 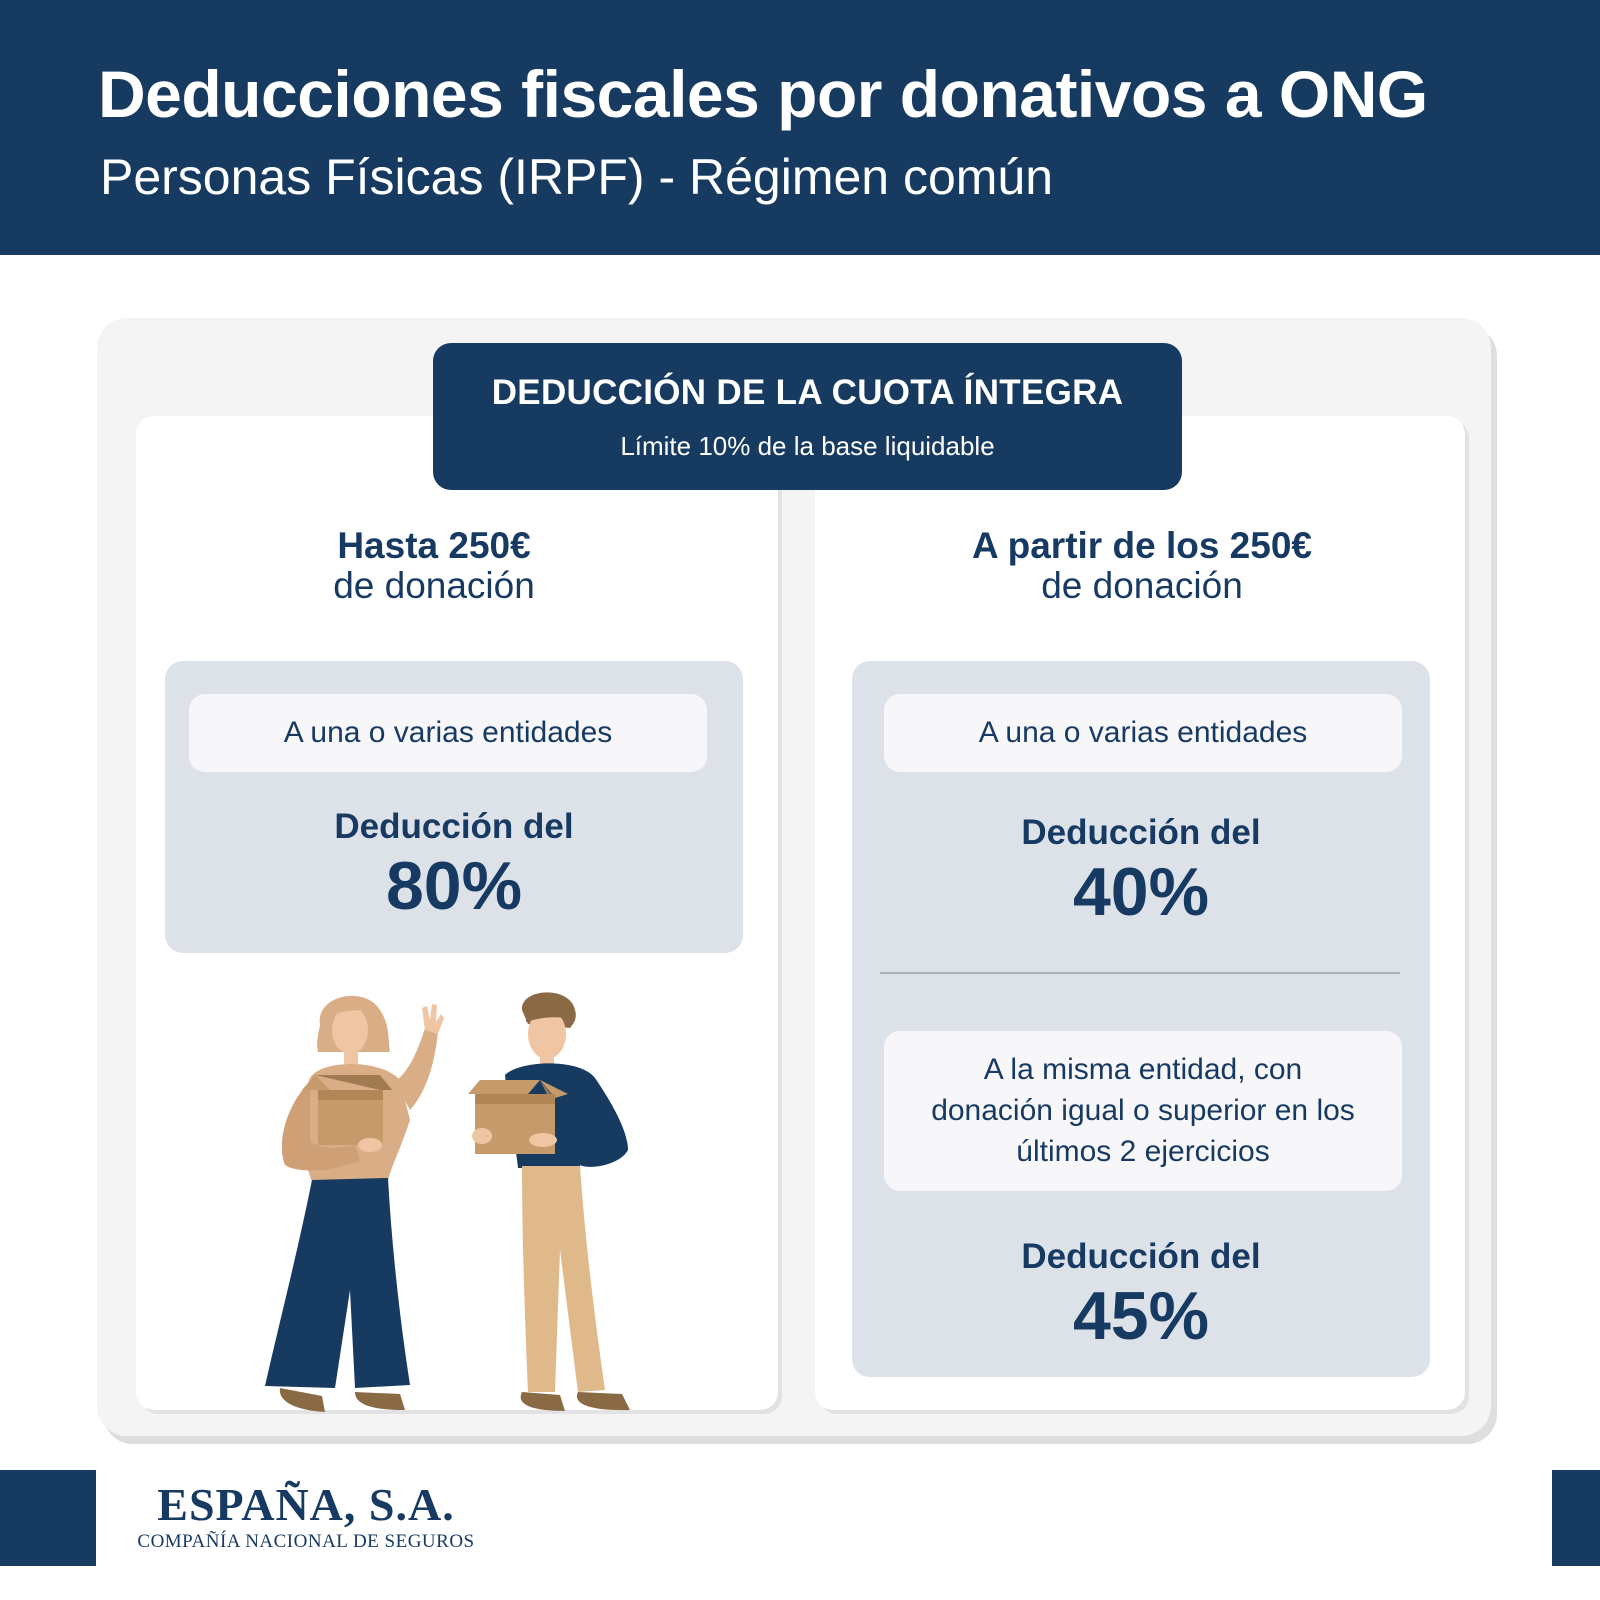 I want to click on right-deduction-value-2: 45%, so click(x=1141, y=1316).